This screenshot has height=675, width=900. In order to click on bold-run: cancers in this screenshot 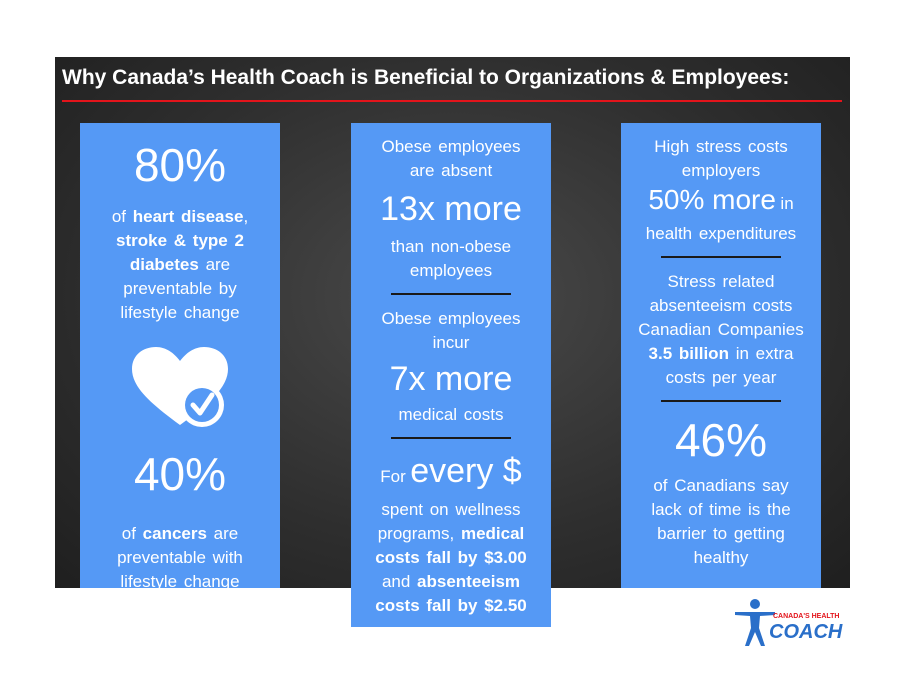, I will do `click(174, 533)`.